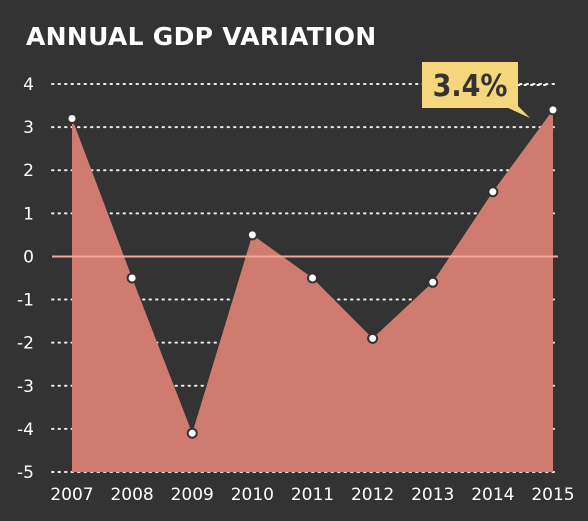  Describe the element at coordinates (72, 118) in the screenshot. I see `data-point-2007` at that location.